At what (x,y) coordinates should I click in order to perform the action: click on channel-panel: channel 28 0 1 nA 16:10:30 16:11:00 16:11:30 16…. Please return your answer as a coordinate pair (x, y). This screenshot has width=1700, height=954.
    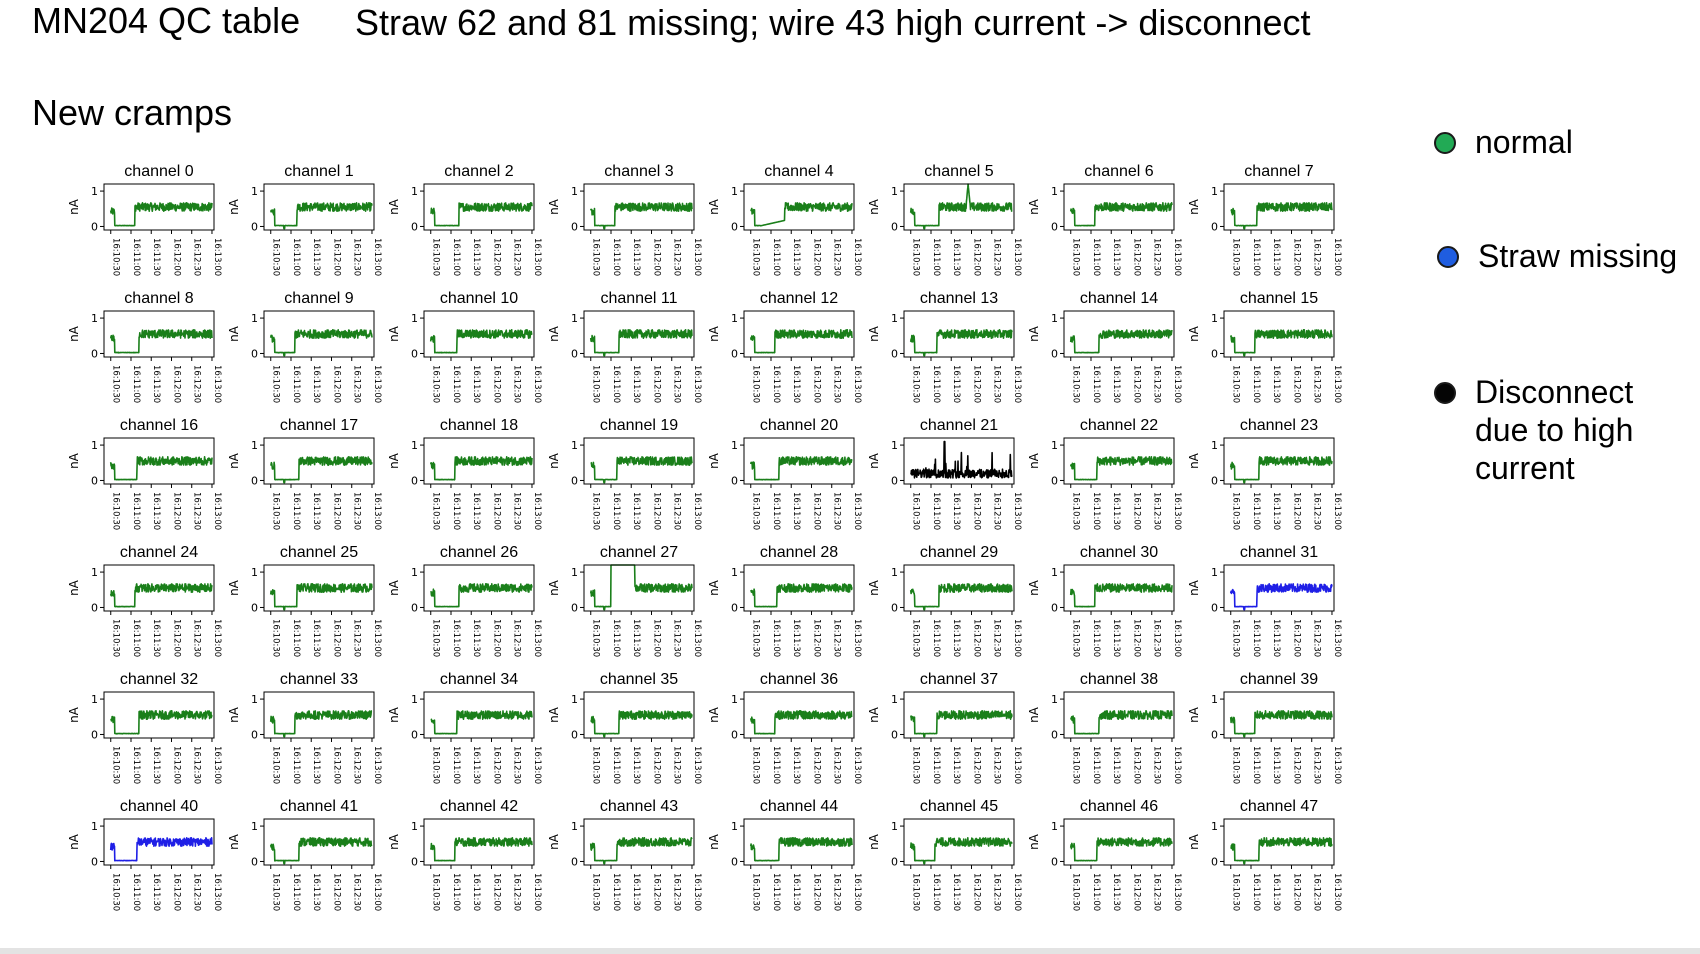
    Looking at the image, I should click on (784, 600).